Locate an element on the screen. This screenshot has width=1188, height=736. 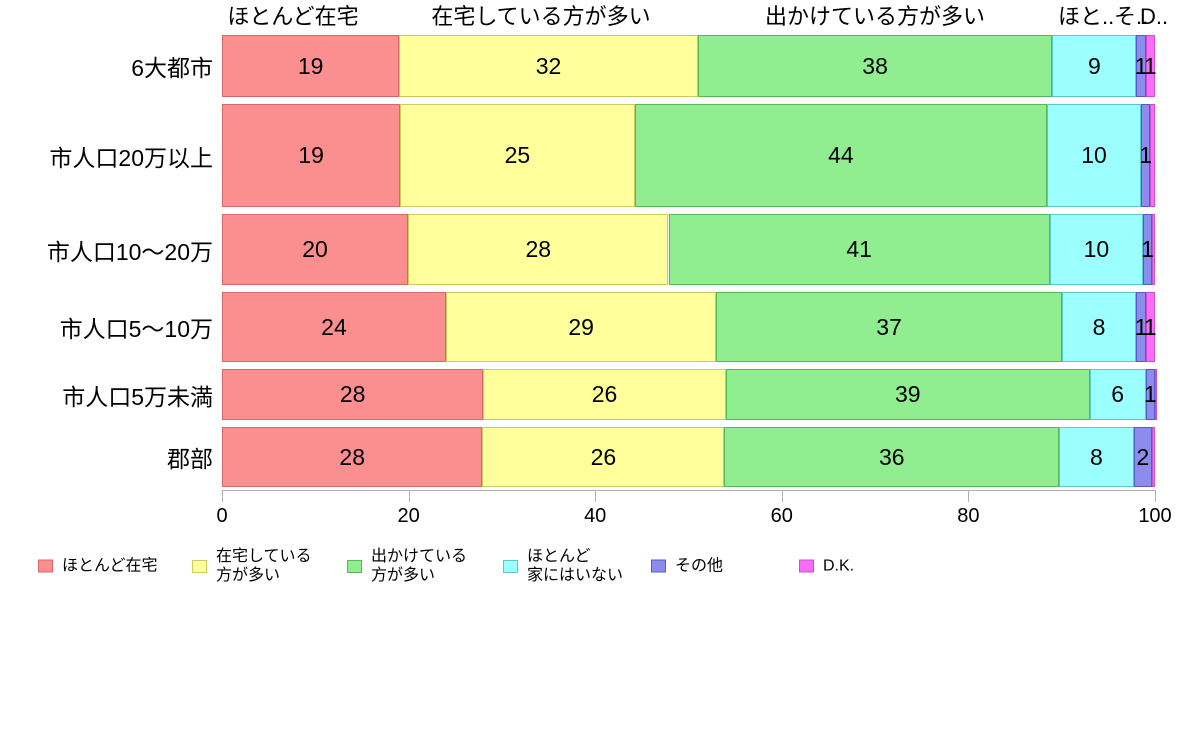
bar-row-2: 20 28 41 10 1 is located at coordinates (688, 249).